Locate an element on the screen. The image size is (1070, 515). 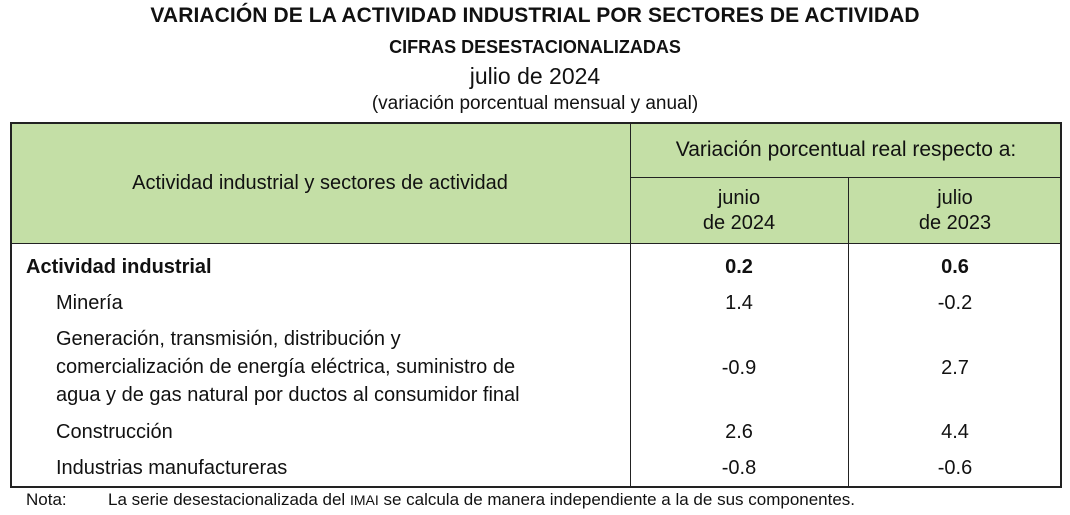
row-label: Industrias manufactureras is located at coordinates (172, 468).